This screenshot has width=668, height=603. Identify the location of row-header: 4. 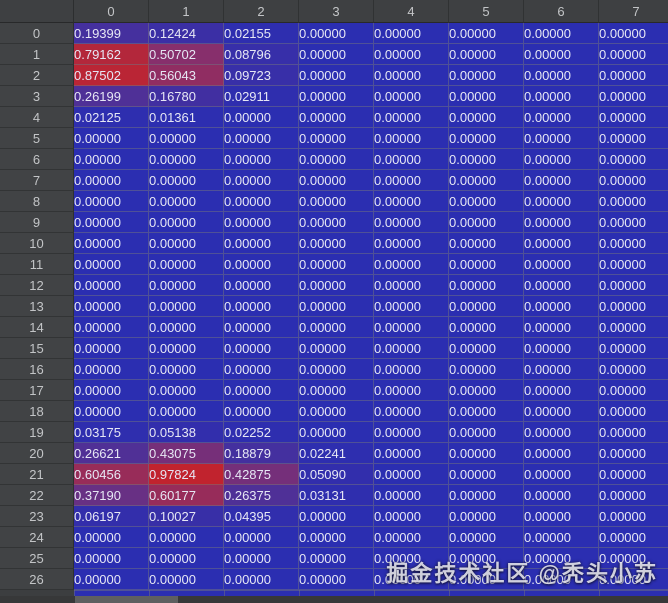
(37, 117).